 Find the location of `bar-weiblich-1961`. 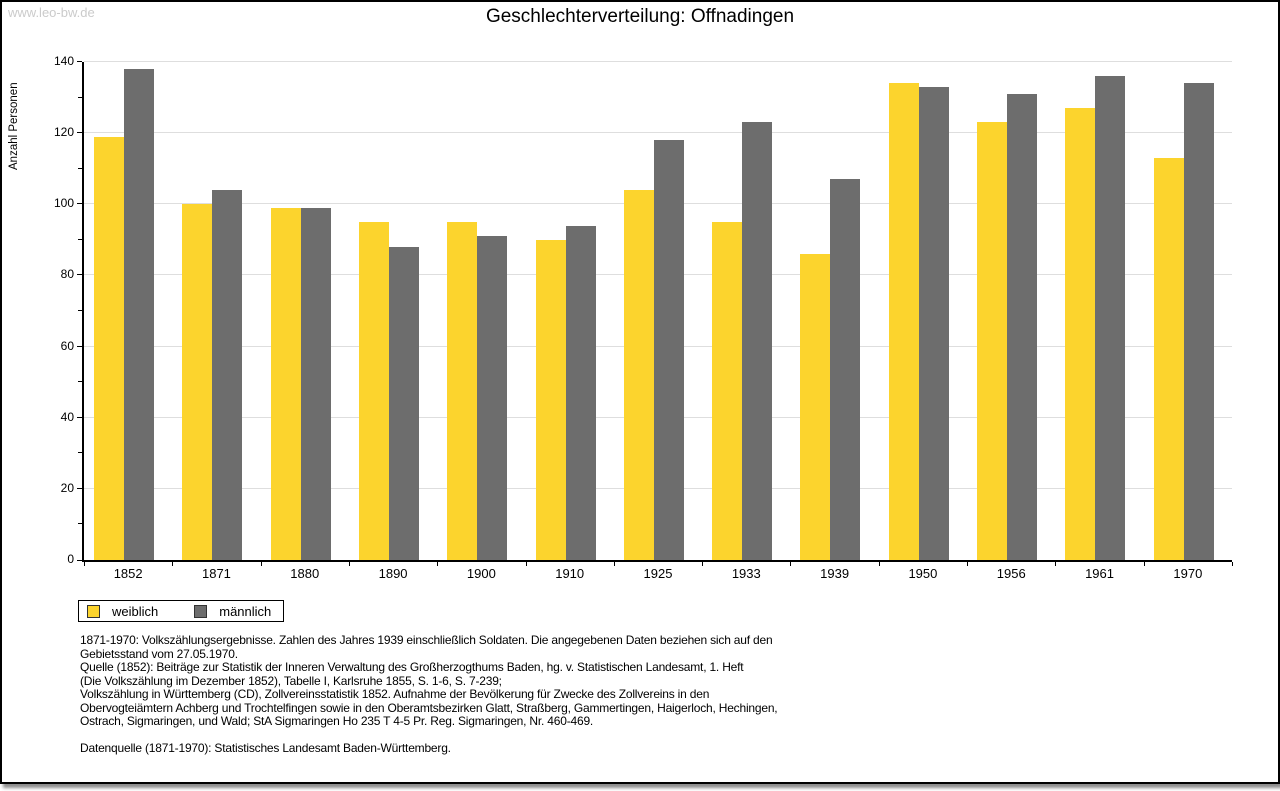

bar-weiblich-1961 is located at coordinates (1080, 334).